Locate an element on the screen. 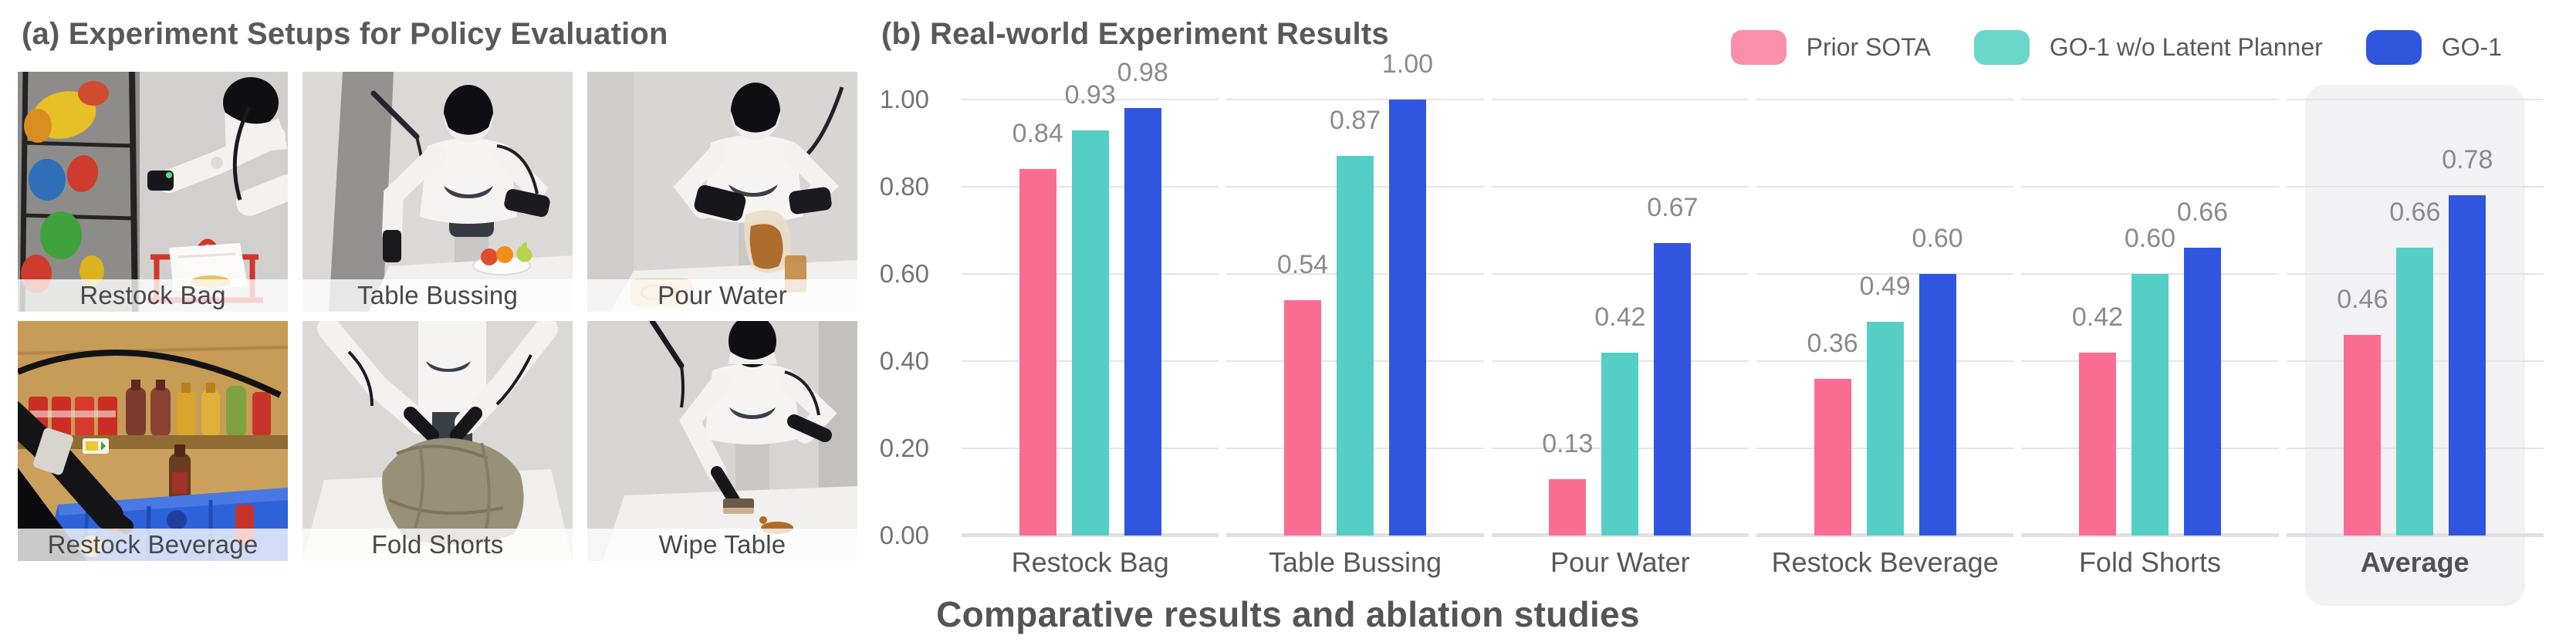 The height and width of the screenshot is (642, 2576). photo-table-bussing: Table Bussing is located at coordinates (438, 192).